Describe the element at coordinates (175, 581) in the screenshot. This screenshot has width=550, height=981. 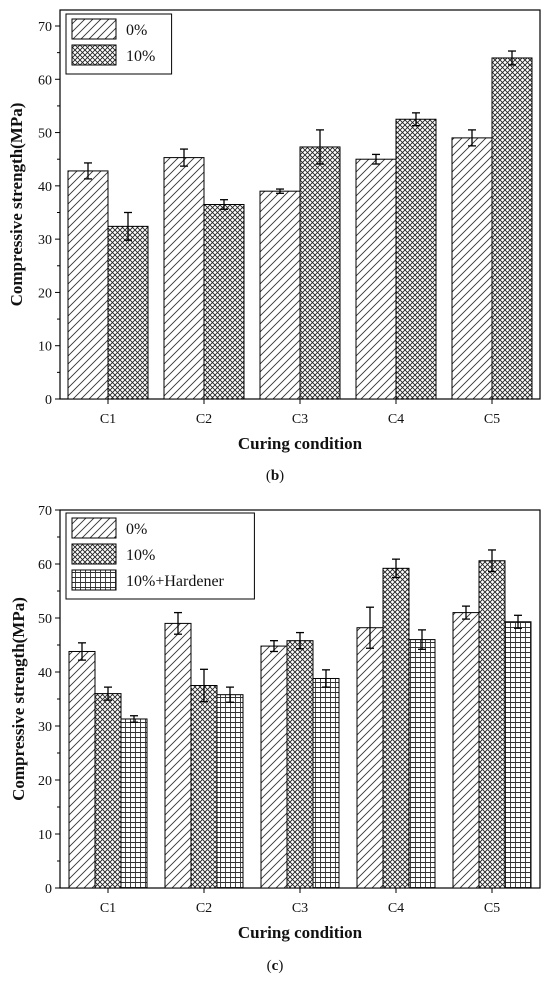
I see `legend-label: 10%+Hardener` at that location.